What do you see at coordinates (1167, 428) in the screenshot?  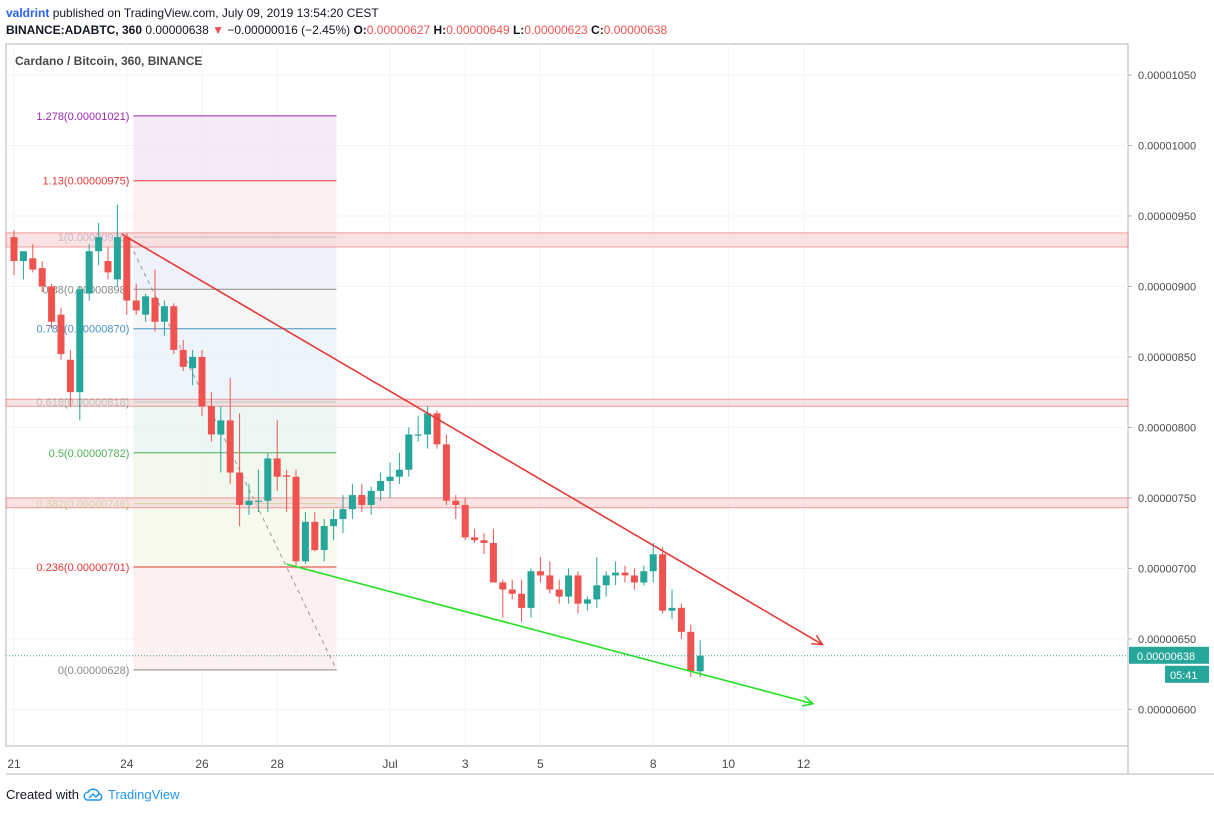 I see `price-tick-label: 0.00000800` at bounding box center [1167, 428].